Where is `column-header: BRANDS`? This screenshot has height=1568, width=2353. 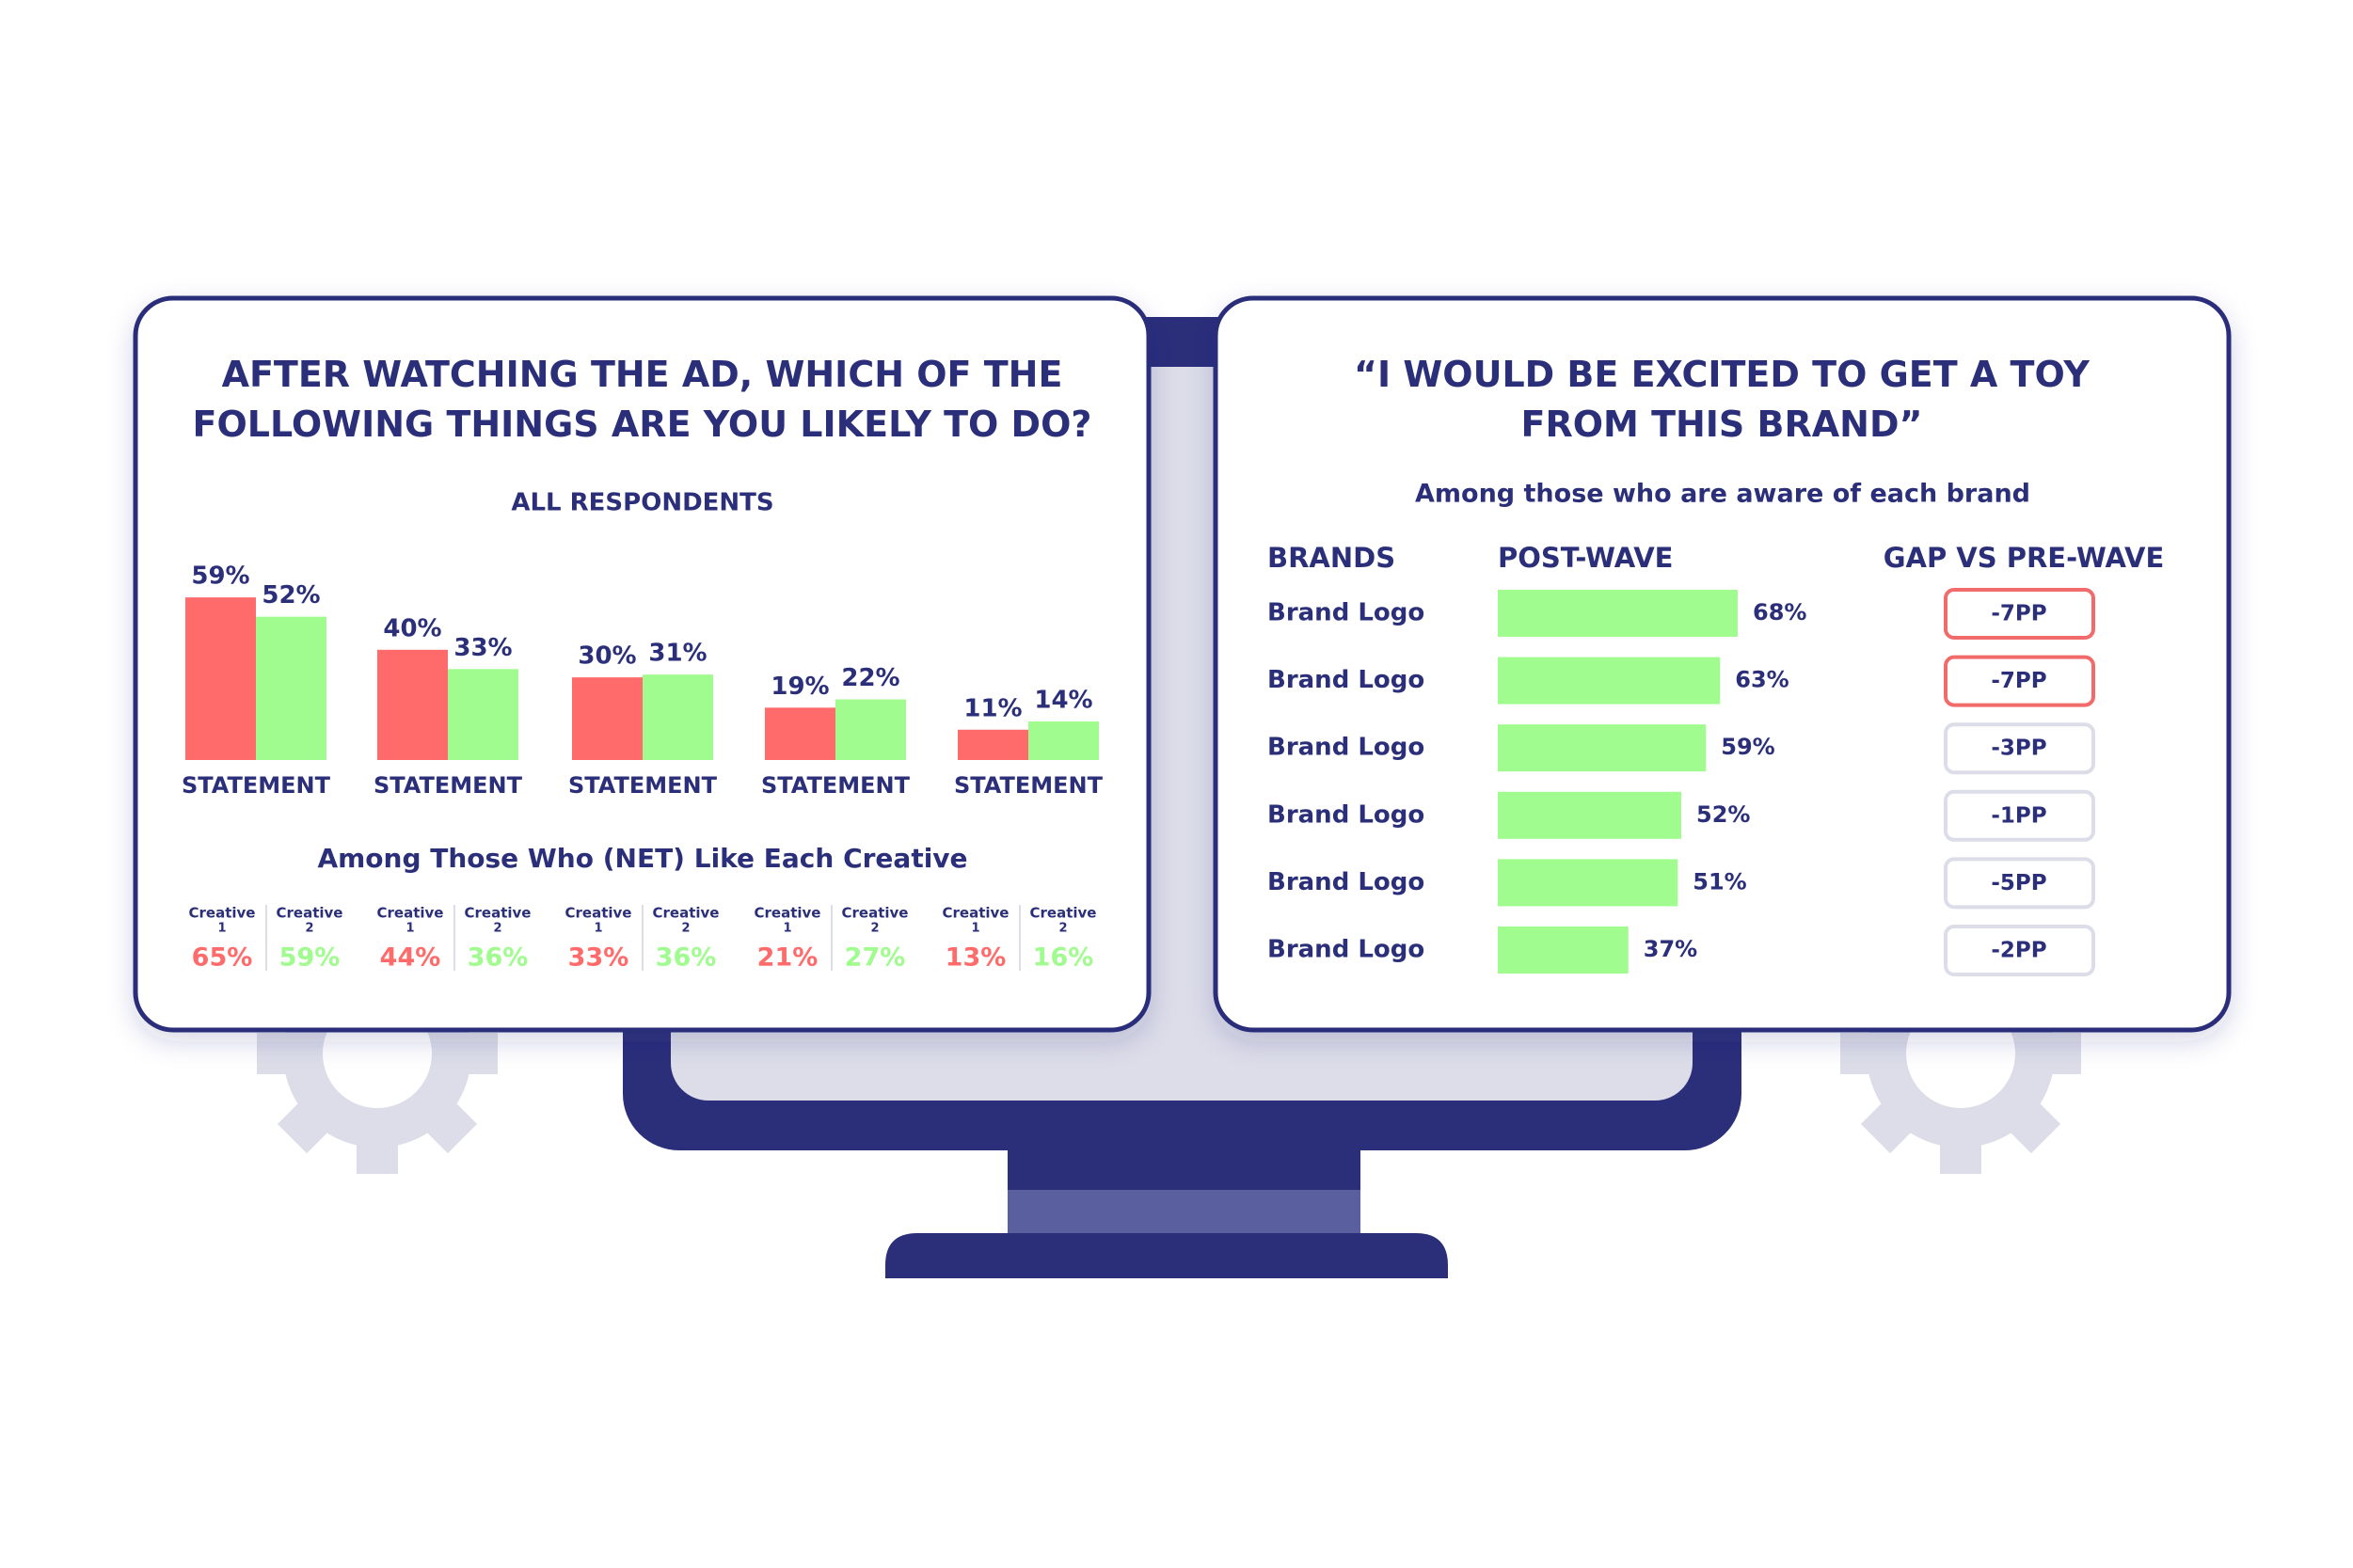
column-header: BRANDS is located at coordinates (1331, 558).